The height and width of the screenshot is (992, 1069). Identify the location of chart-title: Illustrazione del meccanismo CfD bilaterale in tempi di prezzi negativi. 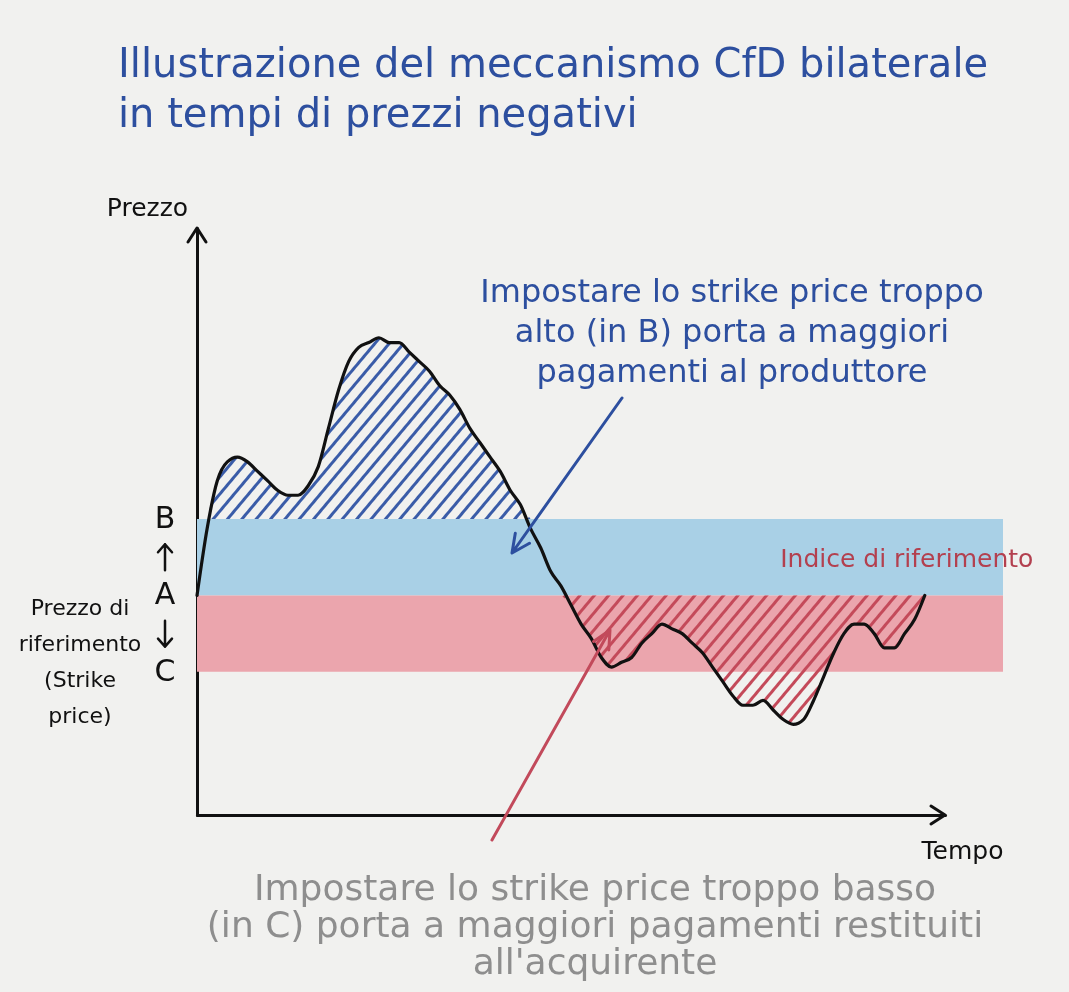
(553, 88).